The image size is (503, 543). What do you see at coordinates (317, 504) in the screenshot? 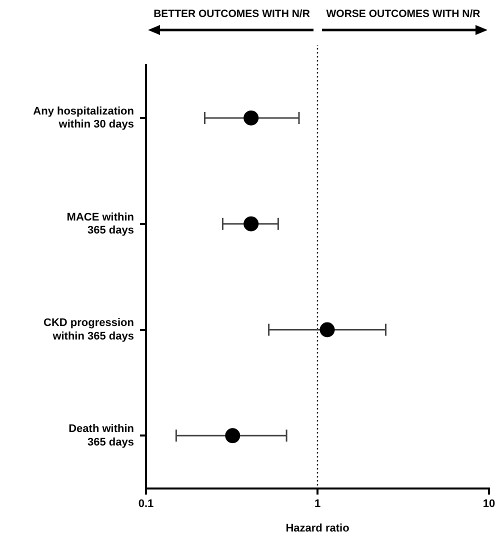
I see `x-tick-label: 1` at bounding box center [317, 504].